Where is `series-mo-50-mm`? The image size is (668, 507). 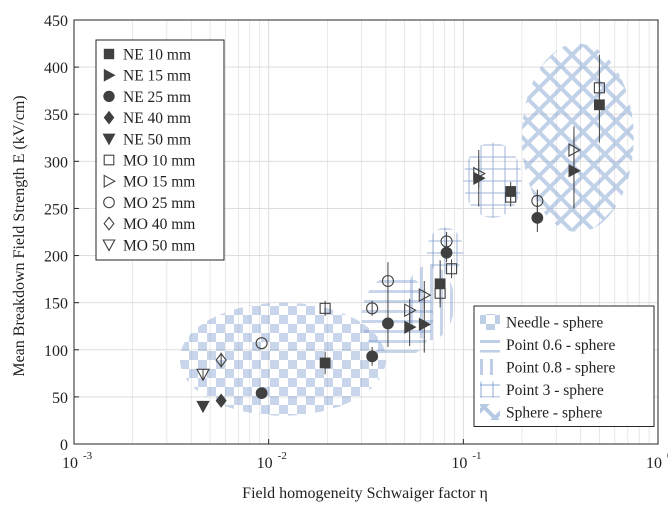 series-mo-50-mm is located at coordinates (203, 375).